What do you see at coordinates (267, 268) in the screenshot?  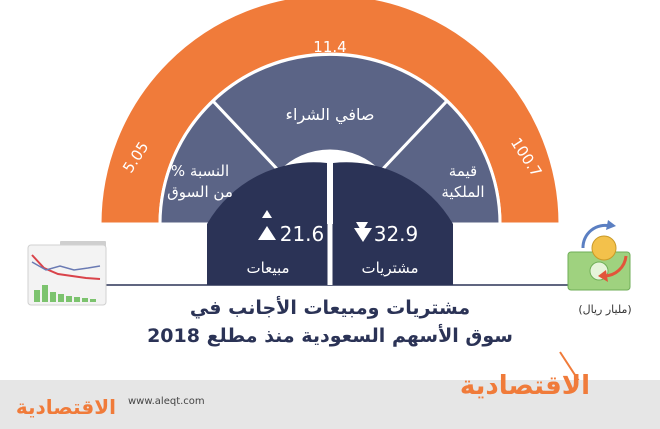 I see `sales-label: مبيعات` at bounding box center [267, 268].